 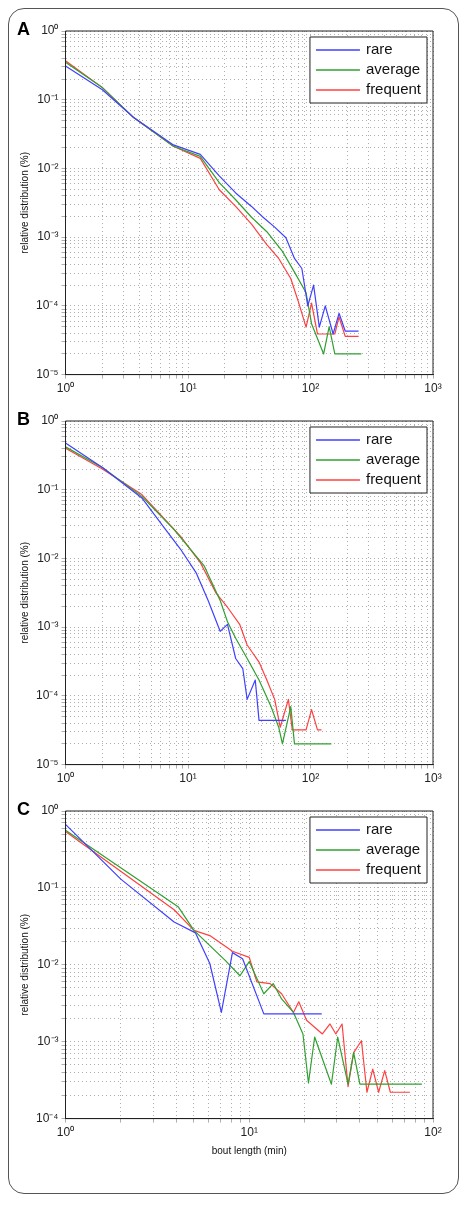 I want to click on chart-title: A, so click(x=23, y=29).